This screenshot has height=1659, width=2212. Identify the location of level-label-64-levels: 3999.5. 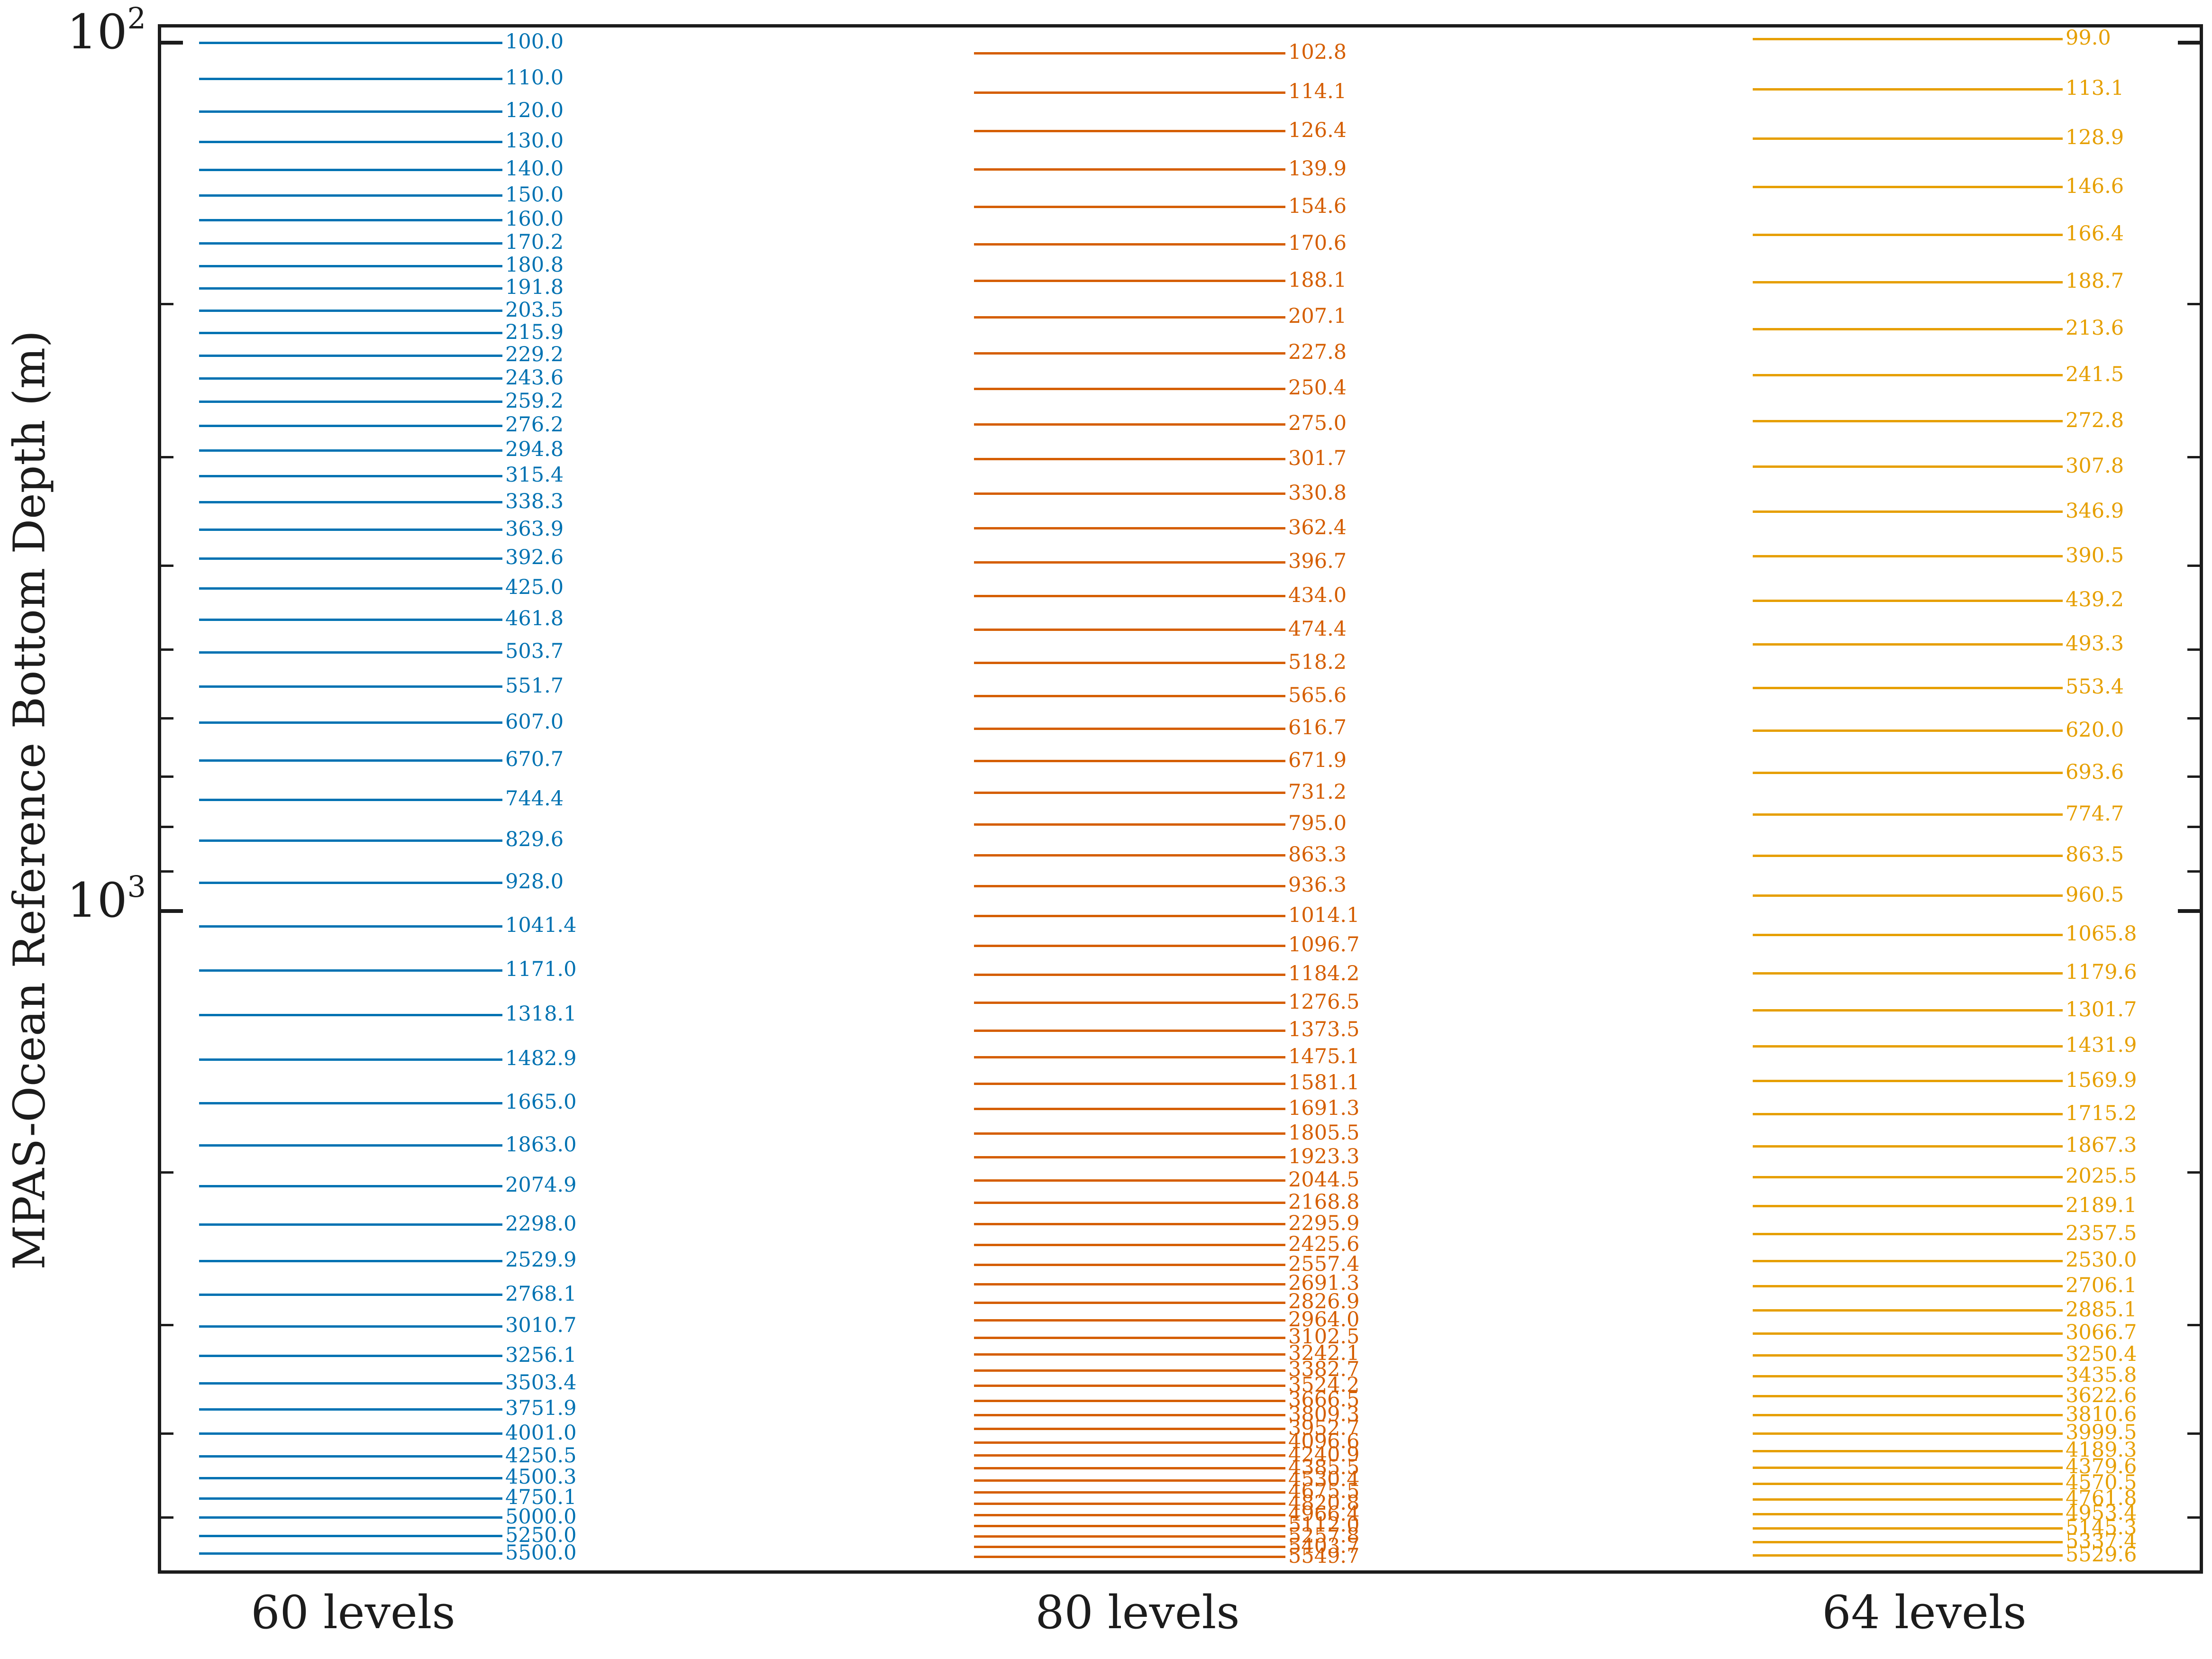
(2102, 1433).